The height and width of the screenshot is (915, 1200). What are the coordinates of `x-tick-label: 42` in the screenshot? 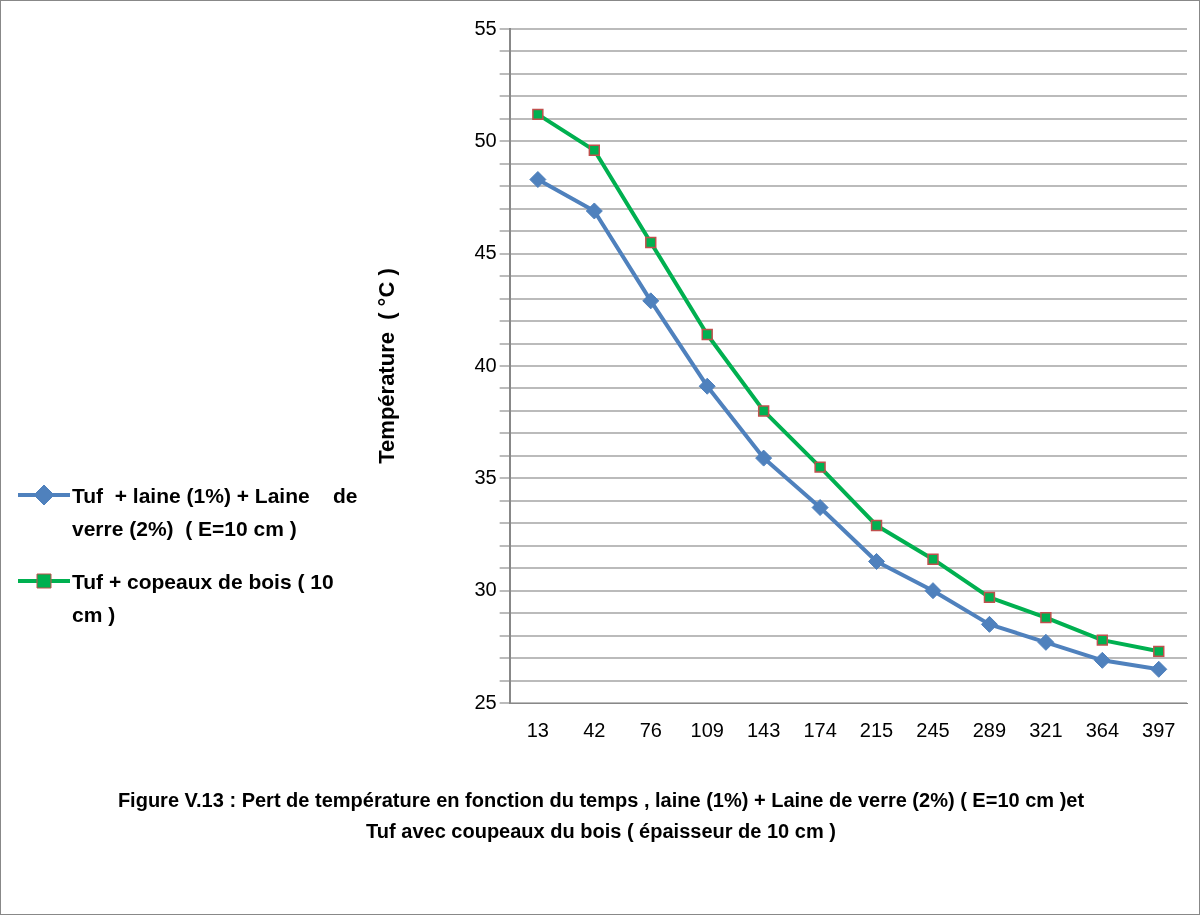 It's located at (594, 729).